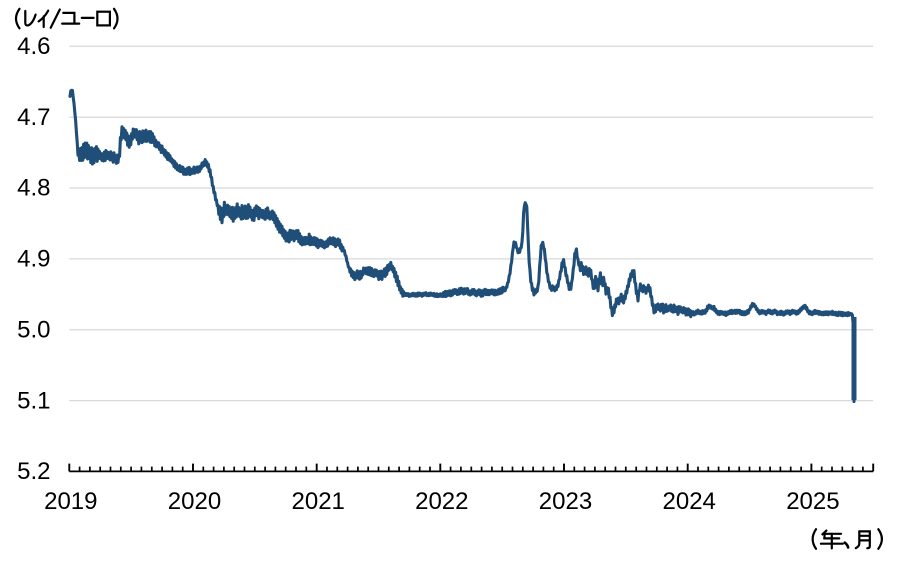 The width and height of the screenshot is (900, 564). Describe the element at coordinates (33, 188) in the screenshot. I see `svg-text: 4.8` at that location.